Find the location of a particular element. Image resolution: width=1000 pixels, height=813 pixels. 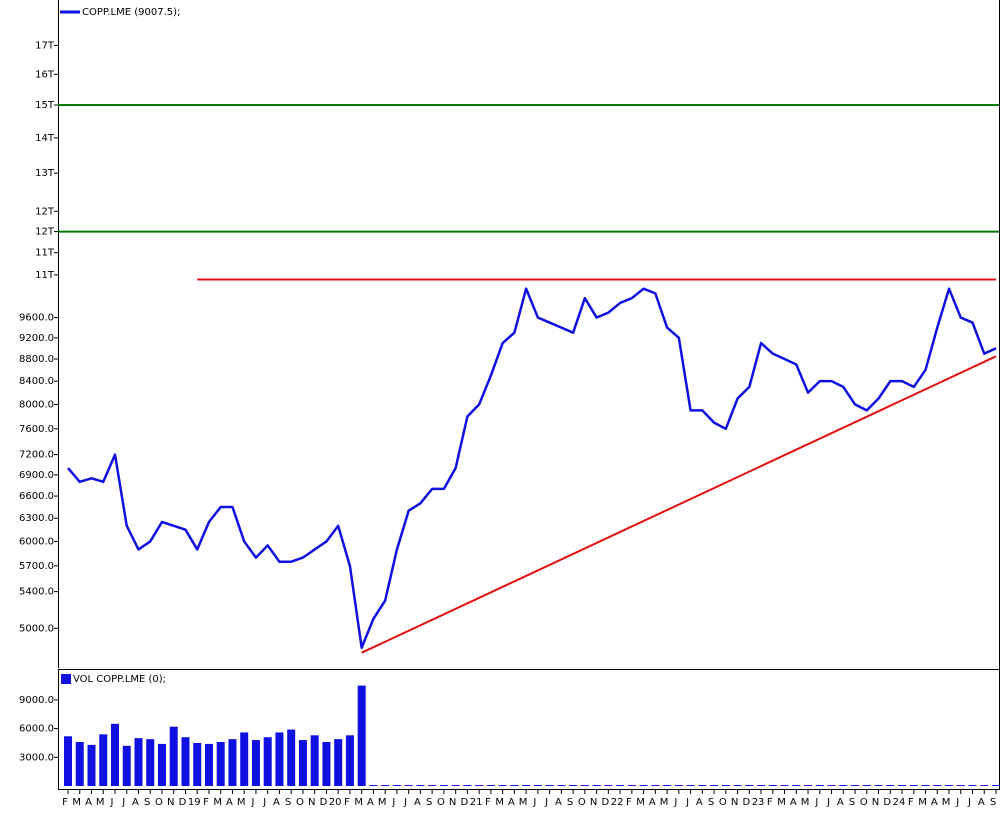

x-tick-label: 23 is located at coordinates (758, 802).